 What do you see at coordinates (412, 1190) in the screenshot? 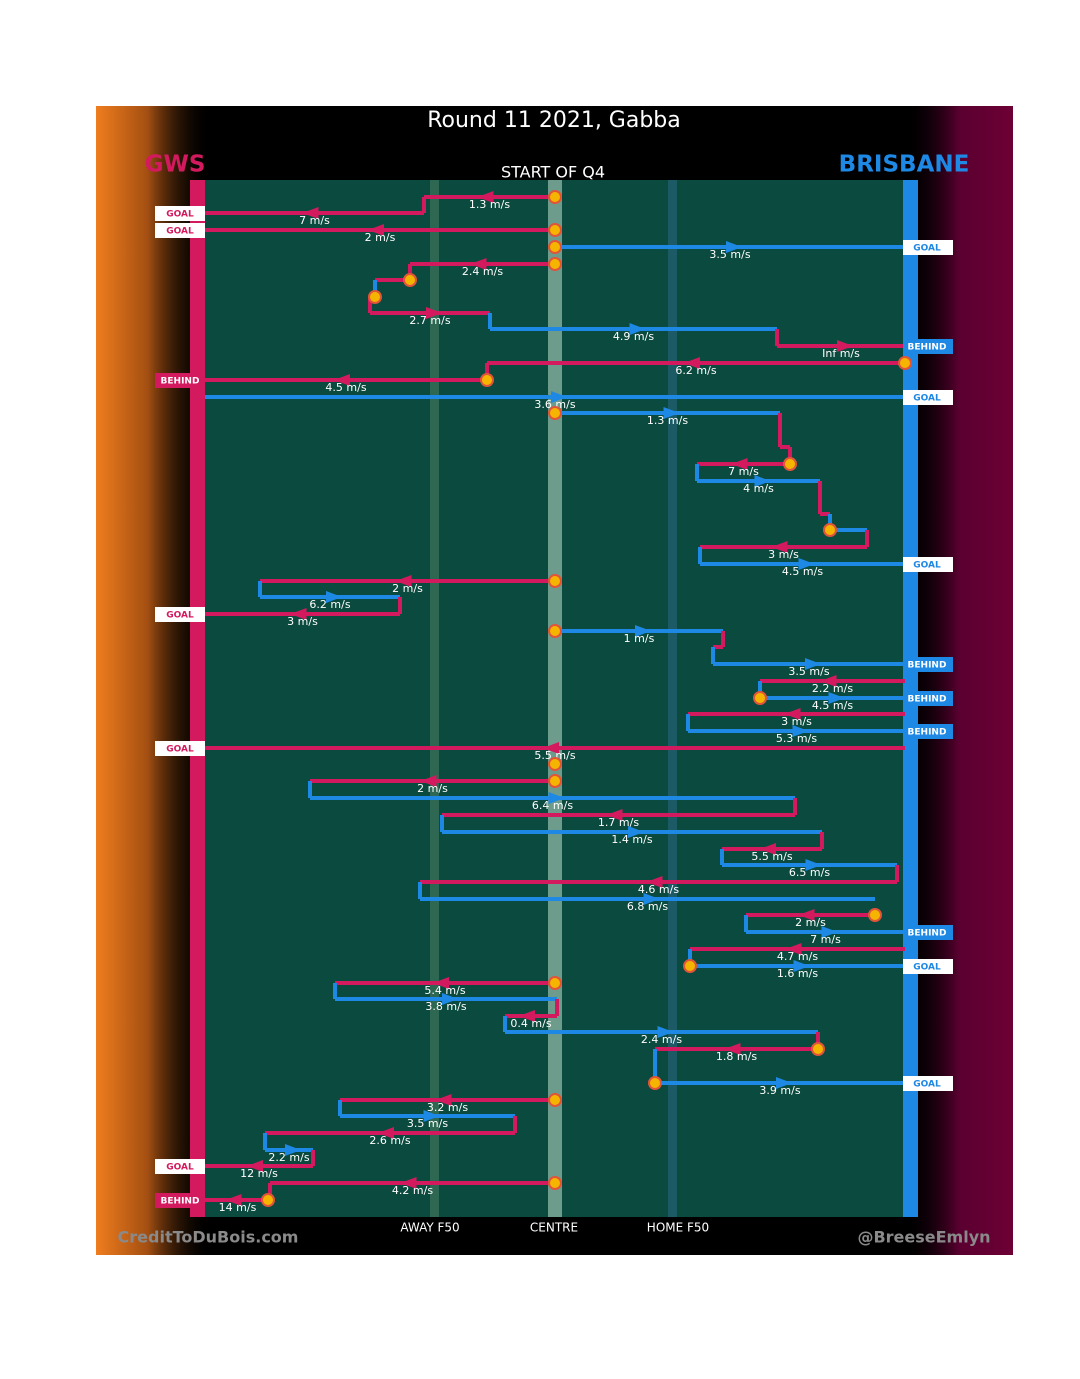
I see `speed-label: 4.2 m/s` at bounding box center [412, 1190].